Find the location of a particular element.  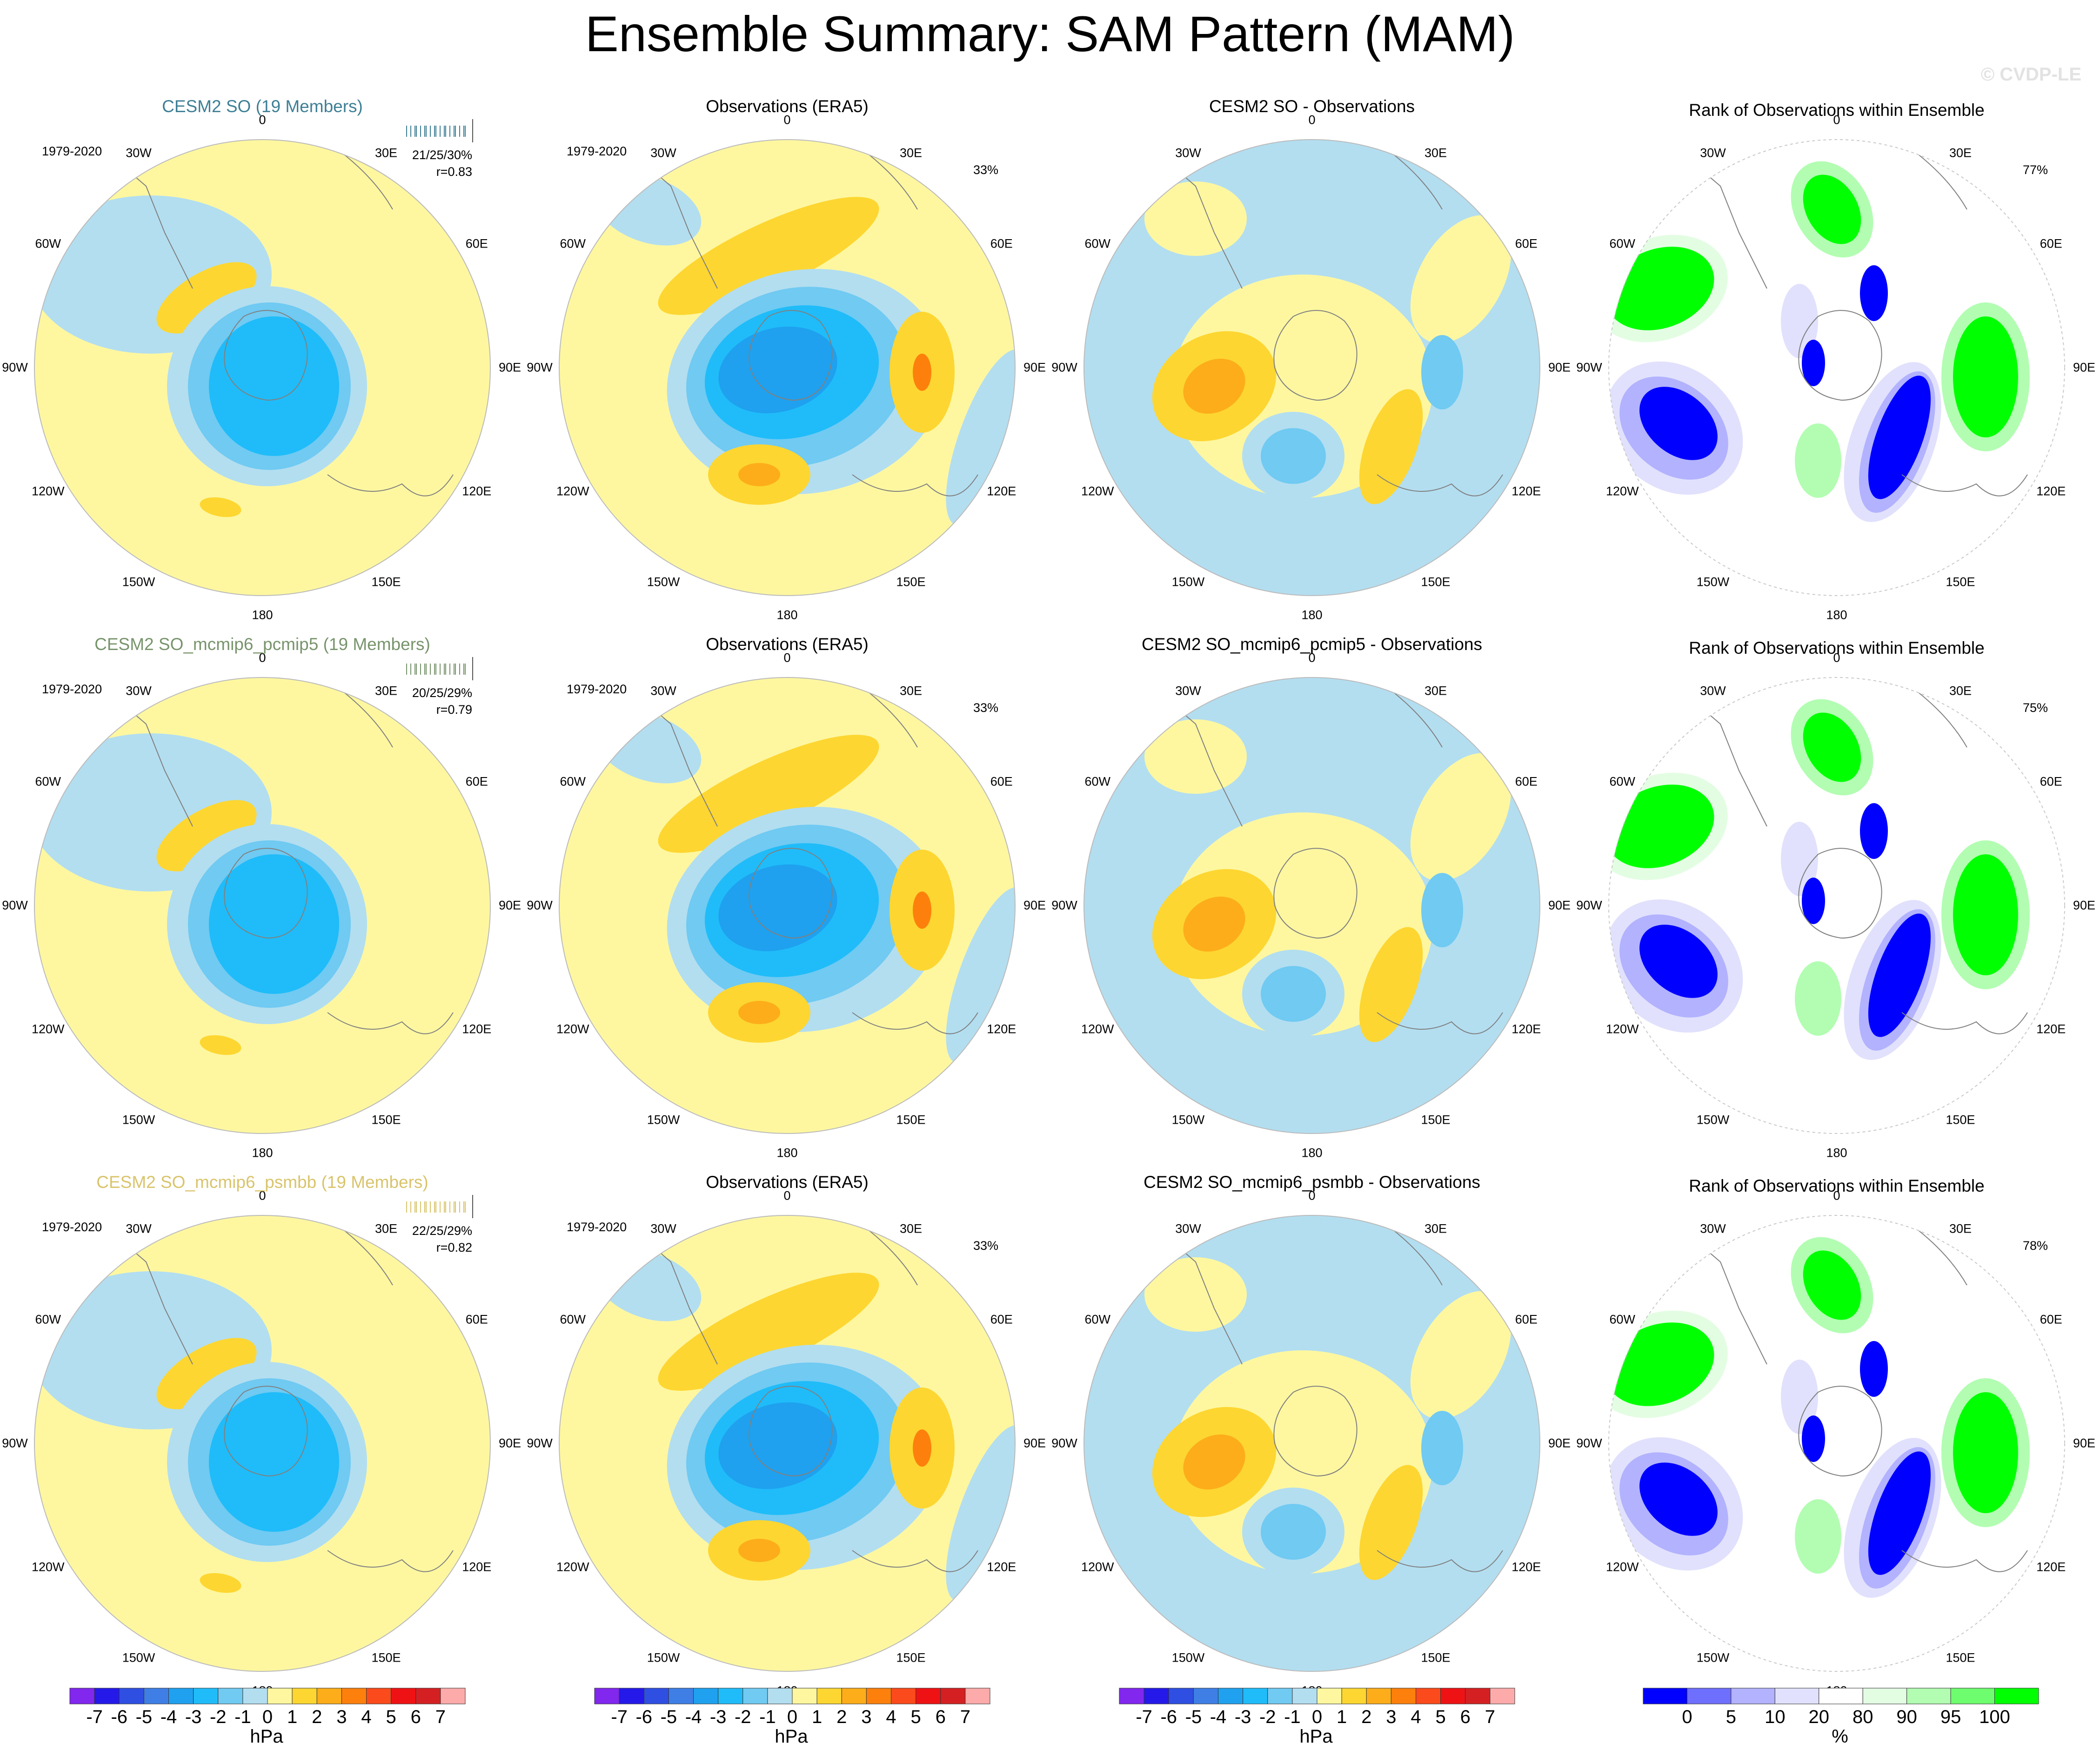

hpa-colorbar-tick: -6 is located at coordinates (119, 1717).